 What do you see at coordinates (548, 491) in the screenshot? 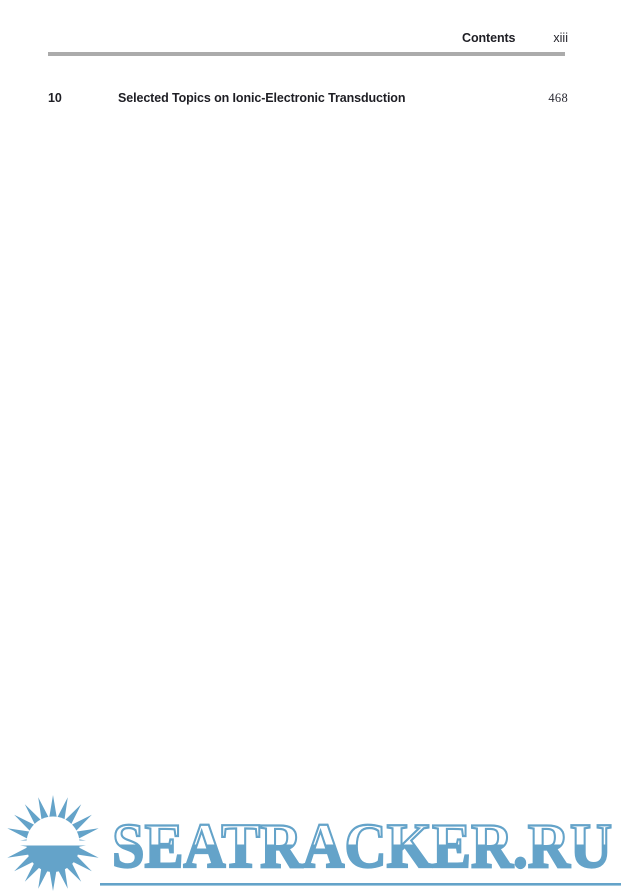
I see `toc-entry-page: 468` at bounding box center [548, 491].